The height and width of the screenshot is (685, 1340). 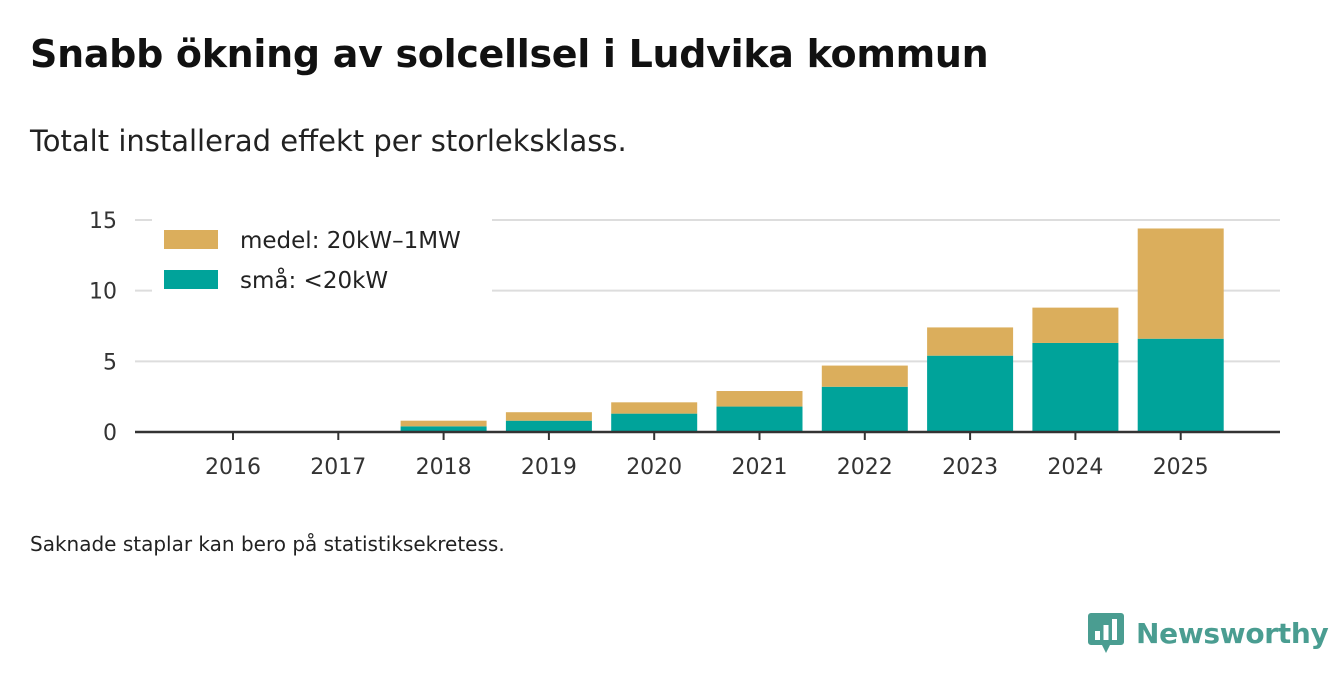 What do you see at coordinates (1106, 633) in the screenshot?
I see `newsworthy-logo-icon` at bounding box center [1106, 633].